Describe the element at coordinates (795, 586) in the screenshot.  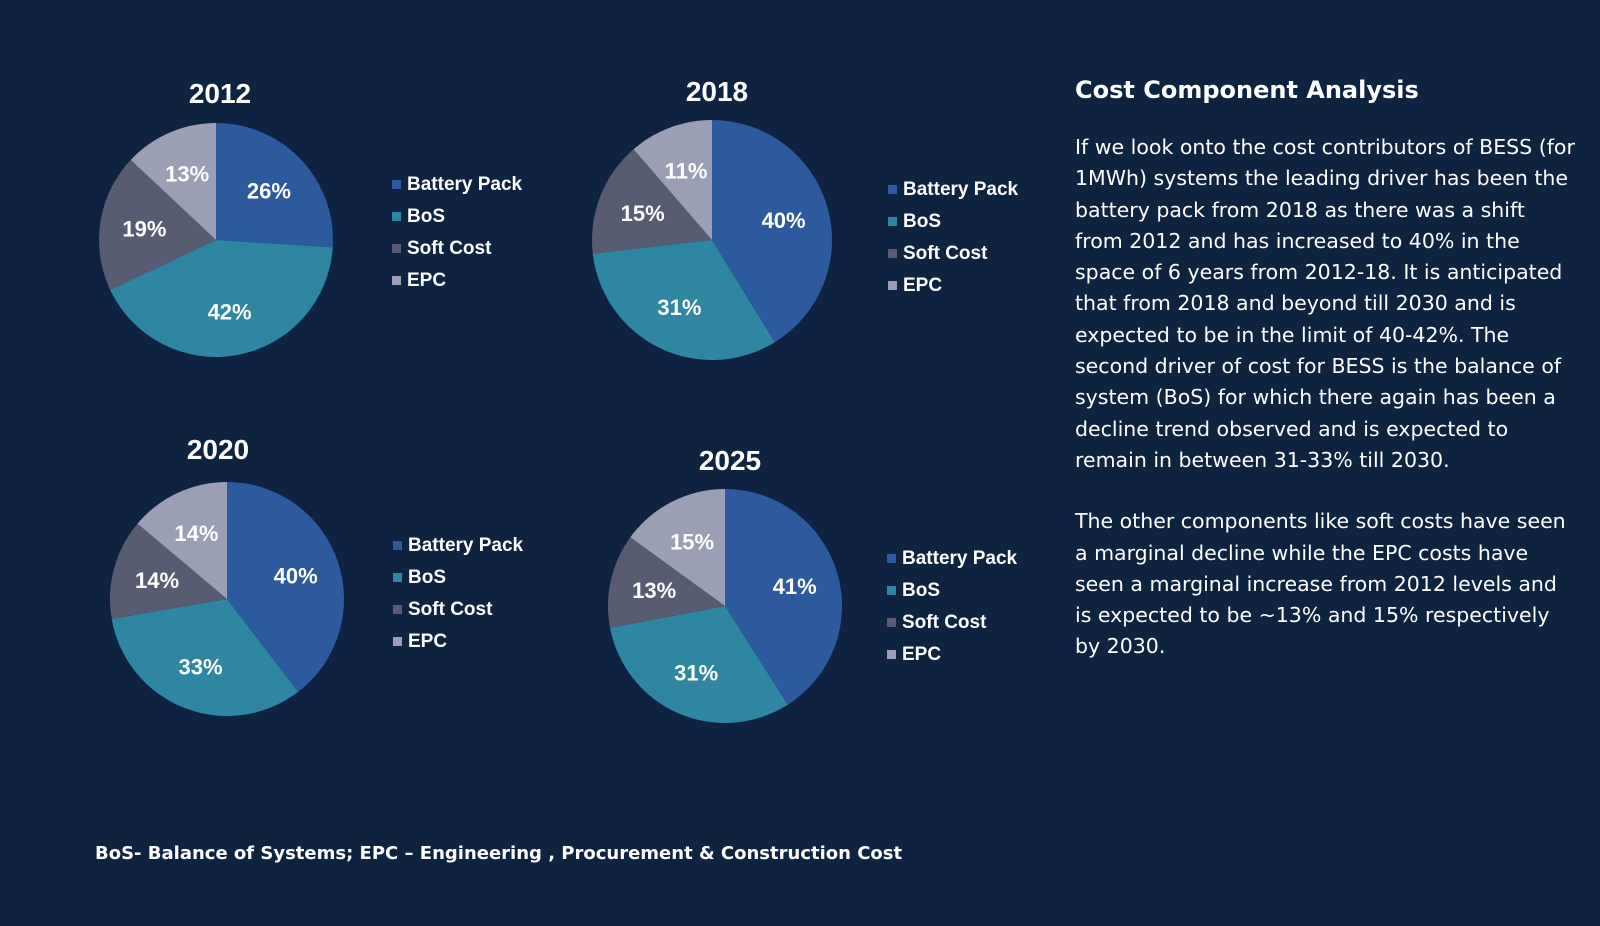
I see `slice-label-battery-pack: 41%` at that location.